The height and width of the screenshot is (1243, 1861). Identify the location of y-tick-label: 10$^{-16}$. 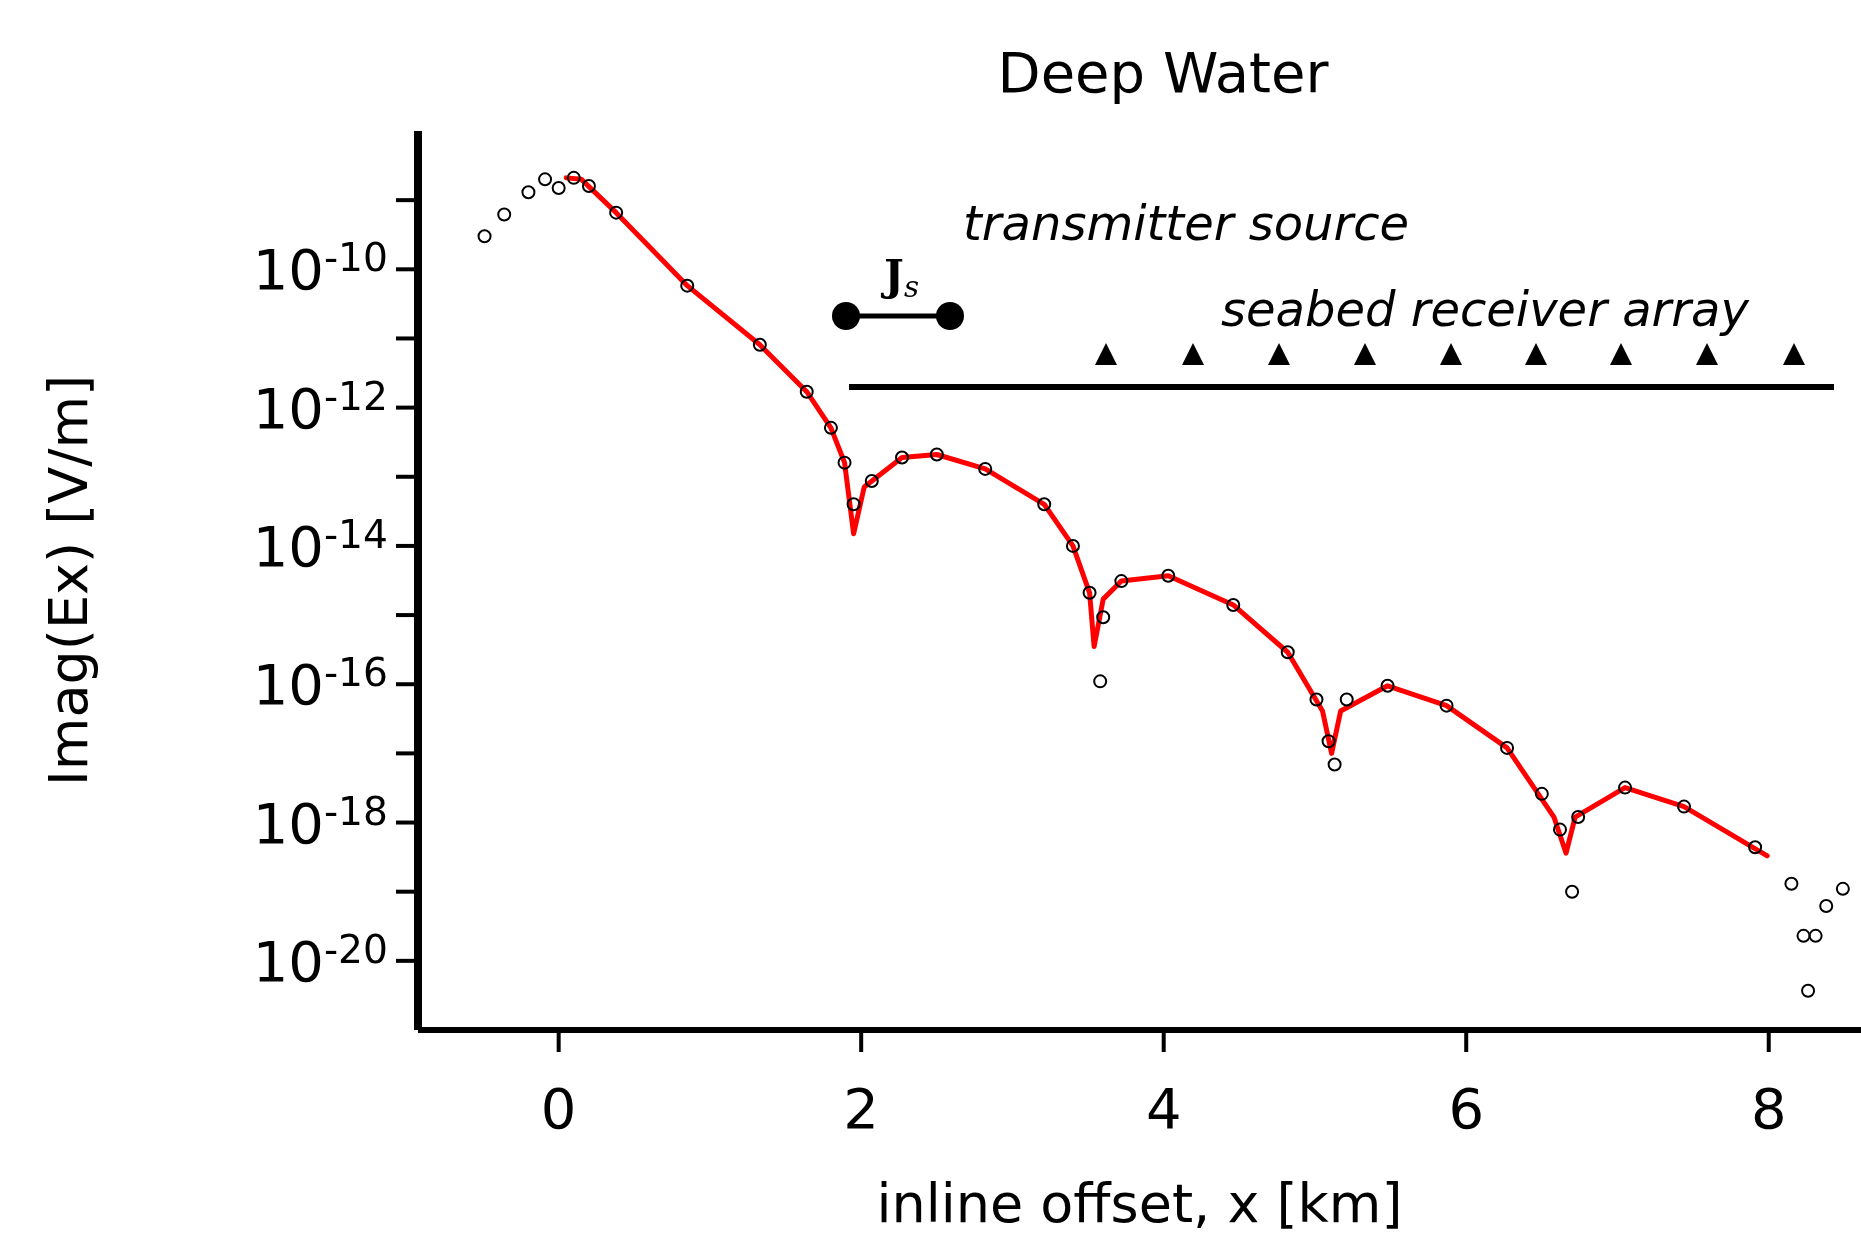
(320, 684).